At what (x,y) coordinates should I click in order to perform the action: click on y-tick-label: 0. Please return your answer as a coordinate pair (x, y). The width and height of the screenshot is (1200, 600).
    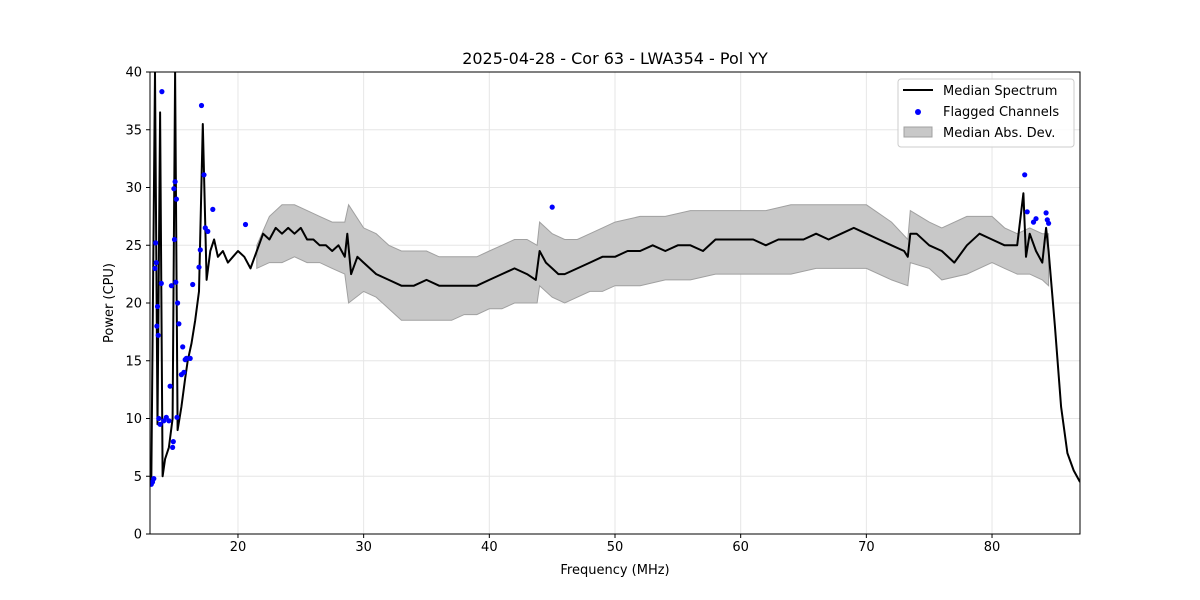
    Looking at the image, I should click on (138, 535).